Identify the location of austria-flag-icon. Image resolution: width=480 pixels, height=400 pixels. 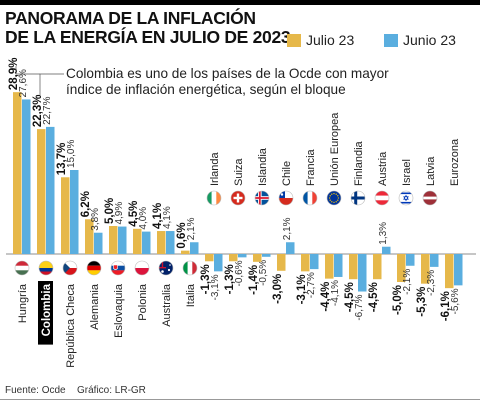
(382, 198).